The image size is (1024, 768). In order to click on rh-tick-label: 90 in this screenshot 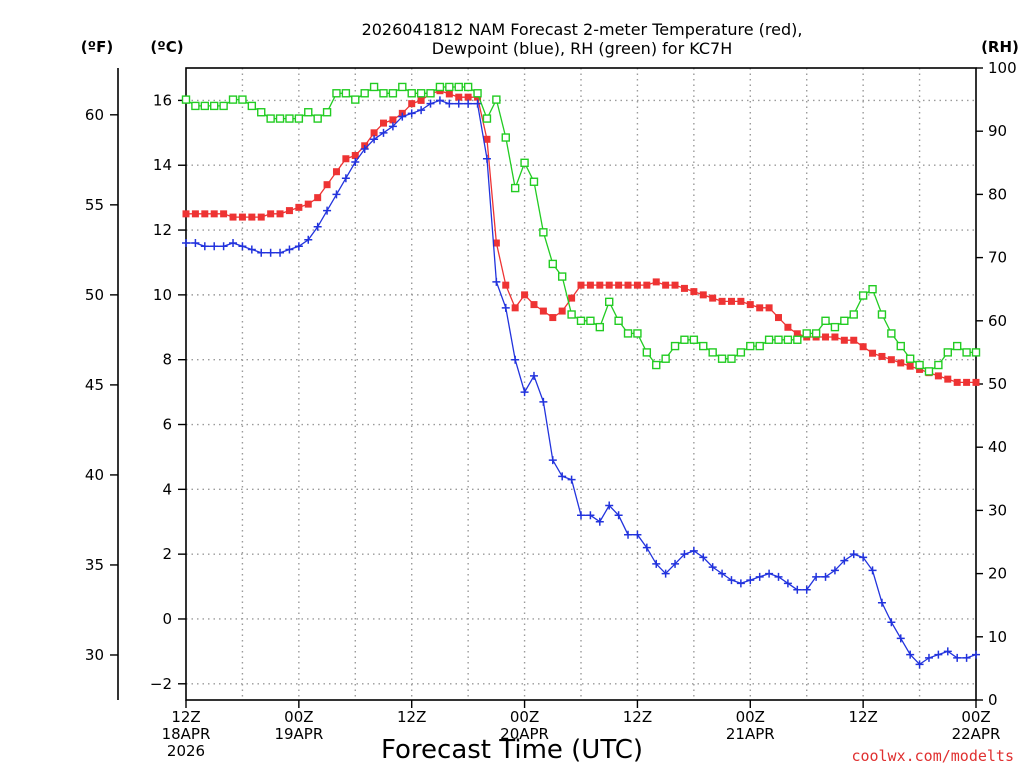, I will do `click(997, 131)`.